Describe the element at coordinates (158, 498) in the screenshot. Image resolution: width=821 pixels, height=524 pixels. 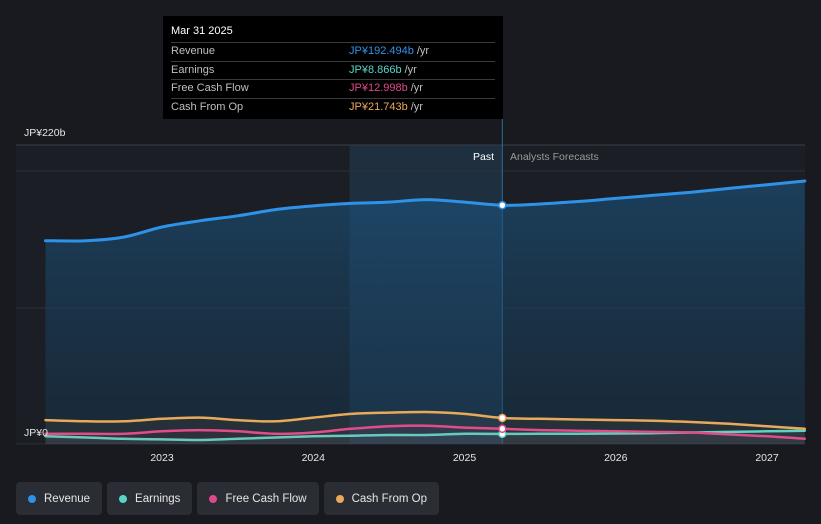
I see `legend-label: Earnings` at that location.